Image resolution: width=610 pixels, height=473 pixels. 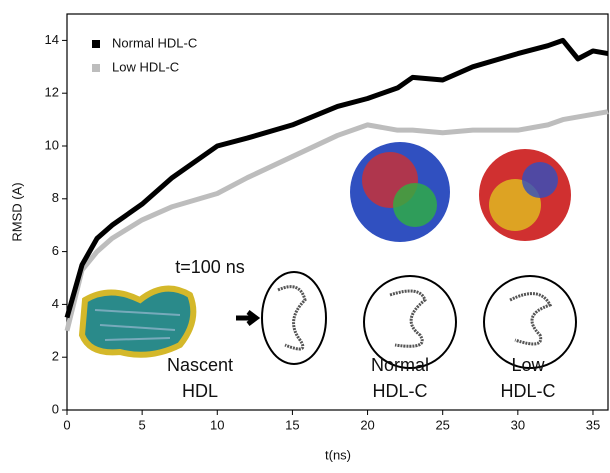 What do you see at coordinates (593, 424) in the screenshot?
I see `x-tick-label: 35` at bounding box center [593, 424].